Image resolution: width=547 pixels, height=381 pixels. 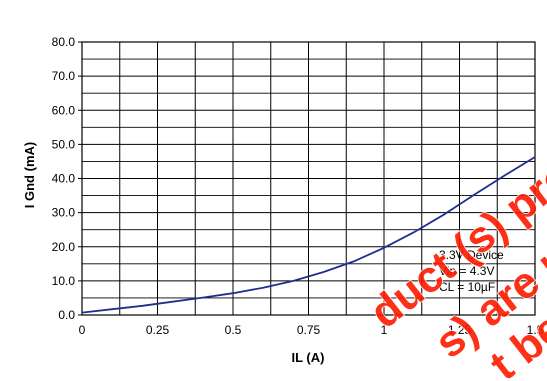 What do you see at coordinates (64, 110) in the screenshot?
I see `y-tick-label: 60.0` at bounding box center [64, 110].